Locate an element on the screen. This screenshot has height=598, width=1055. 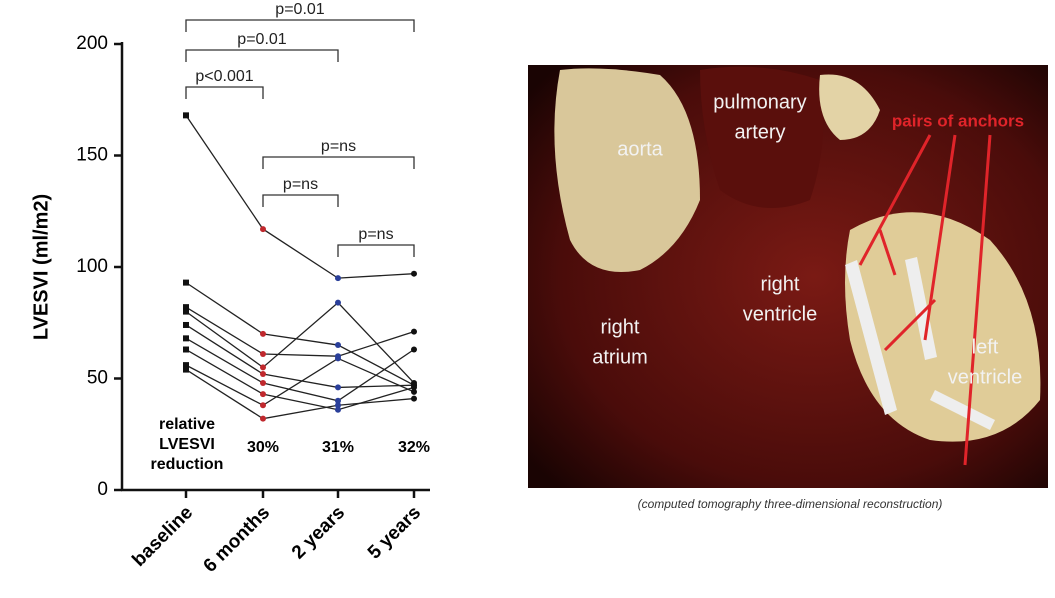
valve-shape is located at coordinates (849, 107).